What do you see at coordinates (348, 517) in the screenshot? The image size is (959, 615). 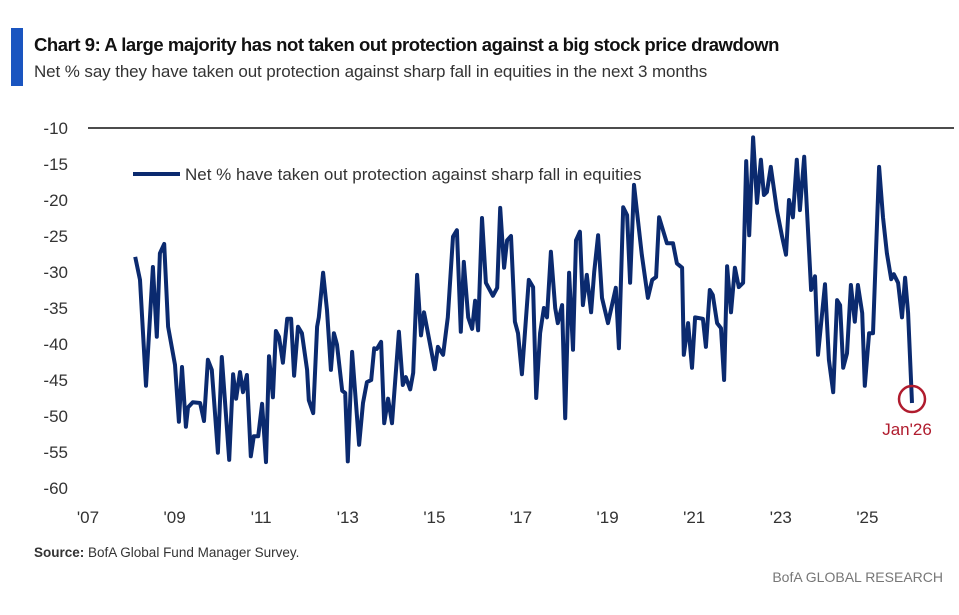 I see `x-tick-label: '13` at bounding box center [348, 517].